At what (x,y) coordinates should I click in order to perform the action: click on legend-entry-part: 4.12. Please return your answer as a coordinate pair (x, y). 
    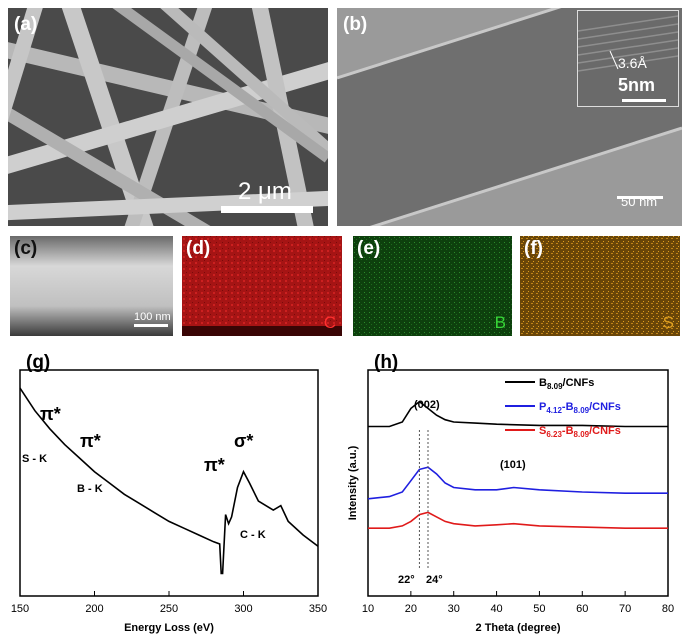
    Looking at the image, I should click on (554, 410).